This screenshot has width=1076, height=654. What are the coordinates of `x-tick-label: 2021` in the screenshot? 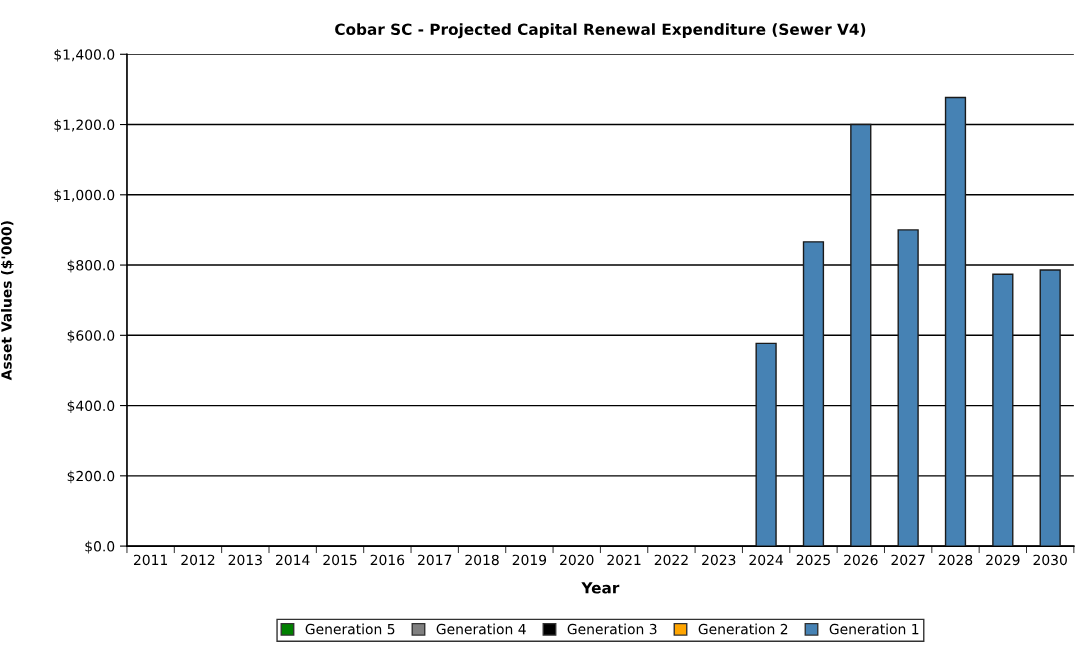 It's located at (624, 560).